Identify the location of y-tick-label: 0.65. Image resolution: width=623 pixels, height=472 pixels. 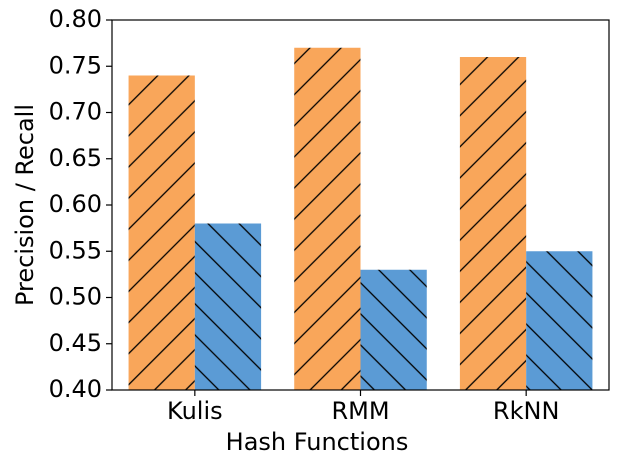
(75, 158).